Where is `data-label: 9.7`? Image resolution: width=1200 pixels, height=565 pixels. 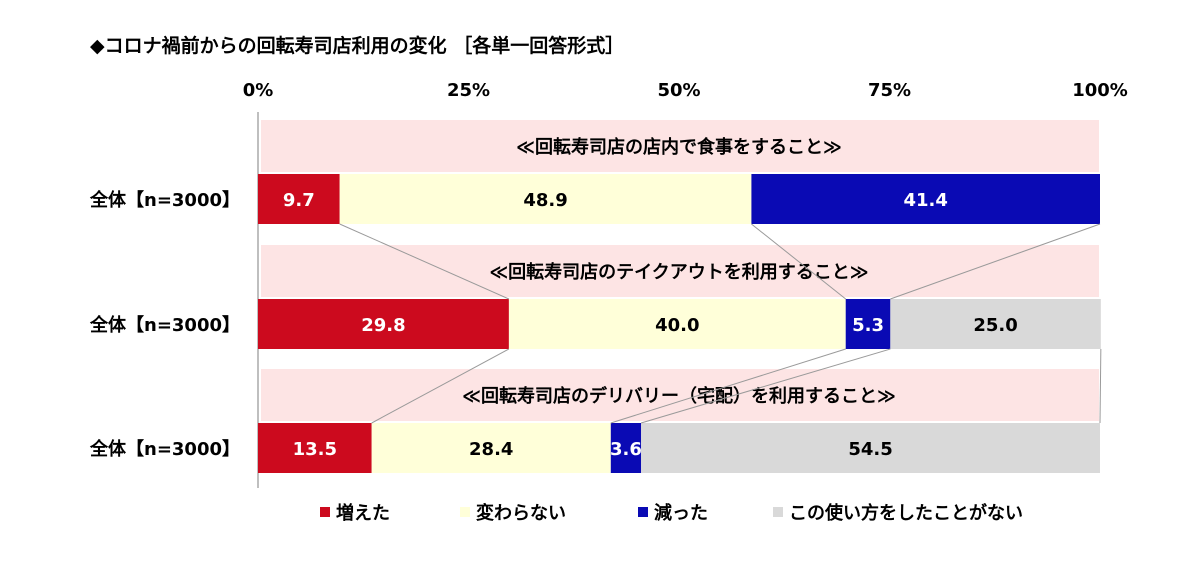 data-label: 9.7 is located at coordinates (299, 200).